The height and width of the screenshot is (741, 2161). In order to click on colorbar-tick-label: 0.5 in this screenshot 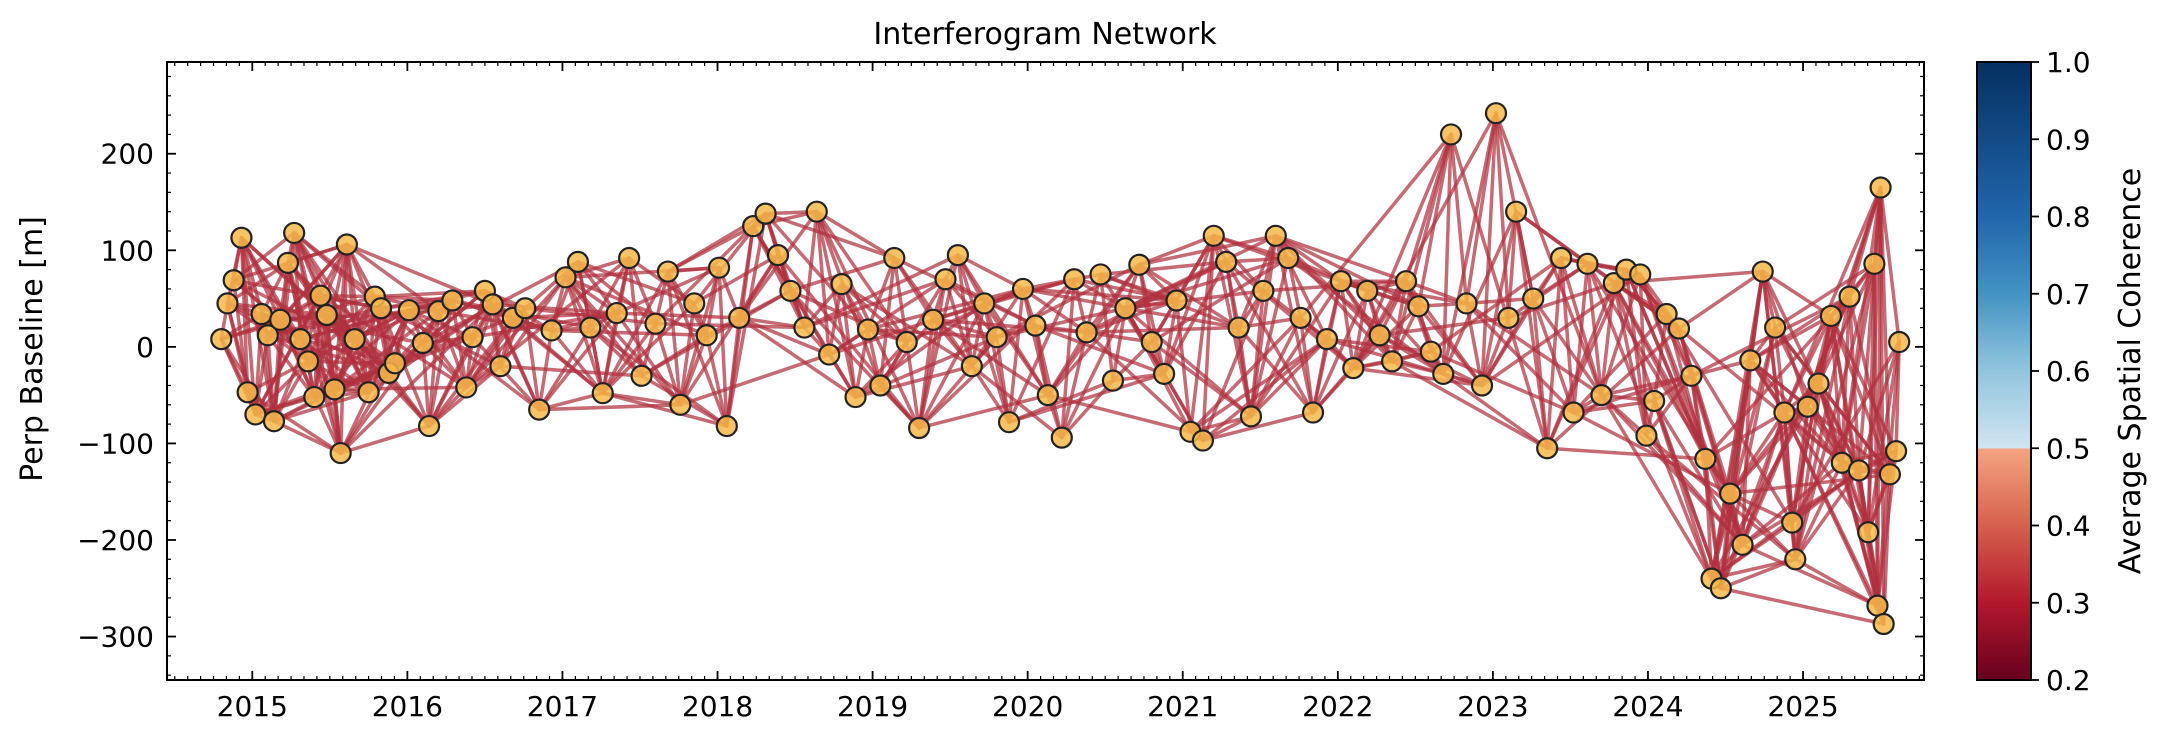, I will do `click(2068, 448)`.